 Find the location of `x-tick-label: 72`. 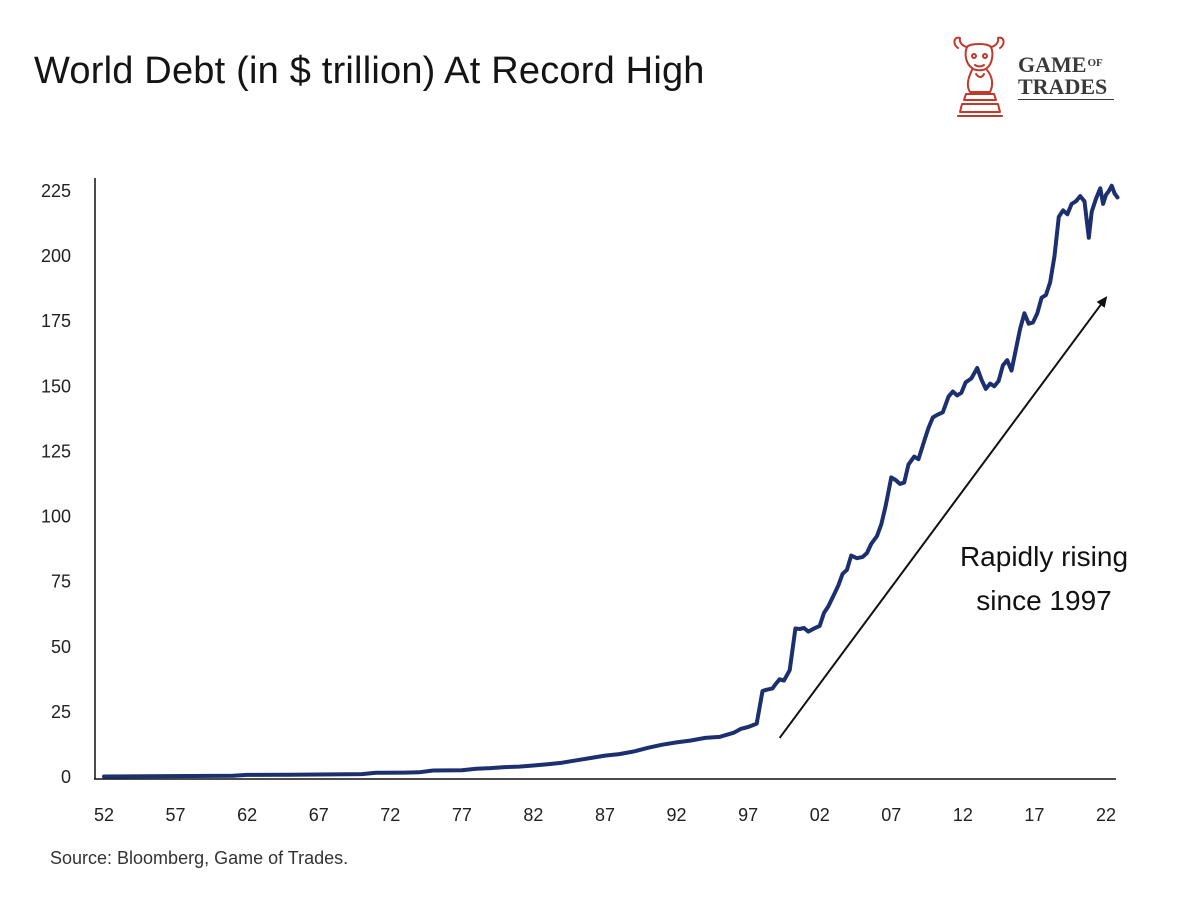

x-tick-label: 72 is located at coordinates (390, 815).